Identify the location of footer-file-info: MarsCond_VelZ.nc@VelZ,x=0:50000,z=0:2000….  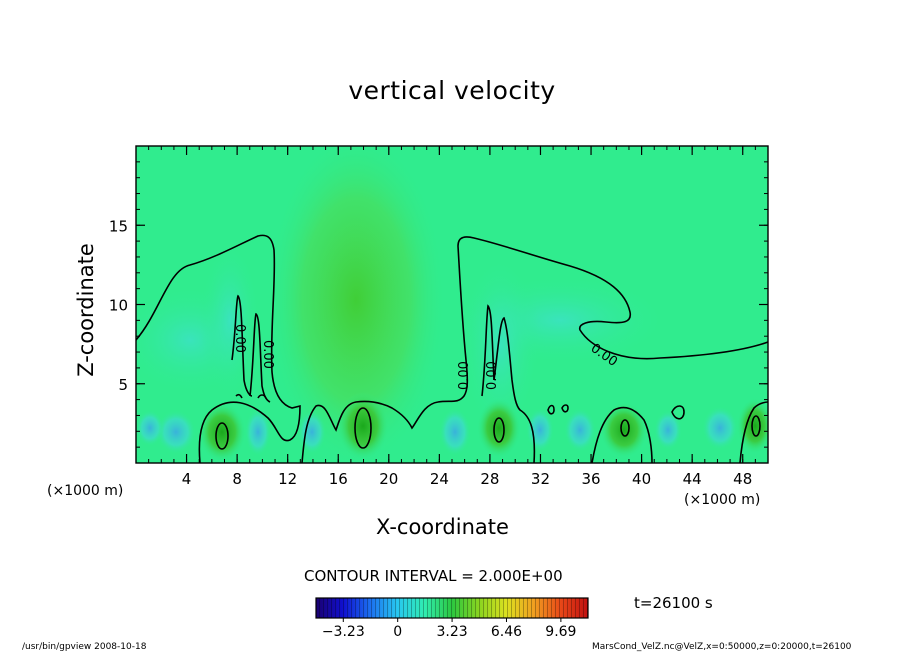
(722, 647).